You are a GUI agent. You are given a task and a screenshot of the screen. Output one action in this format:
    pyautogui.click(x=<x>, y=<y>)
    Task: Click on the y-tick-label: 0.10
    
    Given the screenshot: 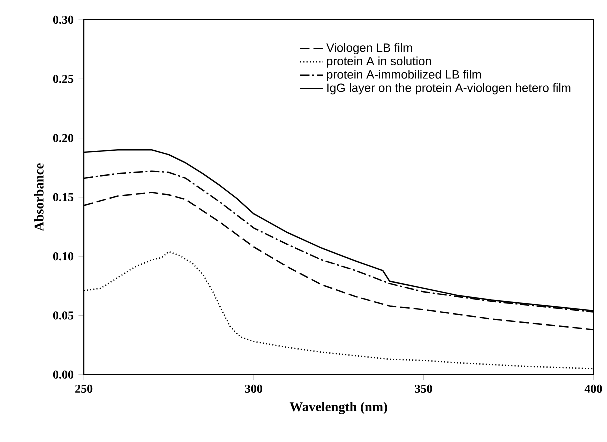 What is the action you would take?
    pyautogui.click(x=63, y=256)
    